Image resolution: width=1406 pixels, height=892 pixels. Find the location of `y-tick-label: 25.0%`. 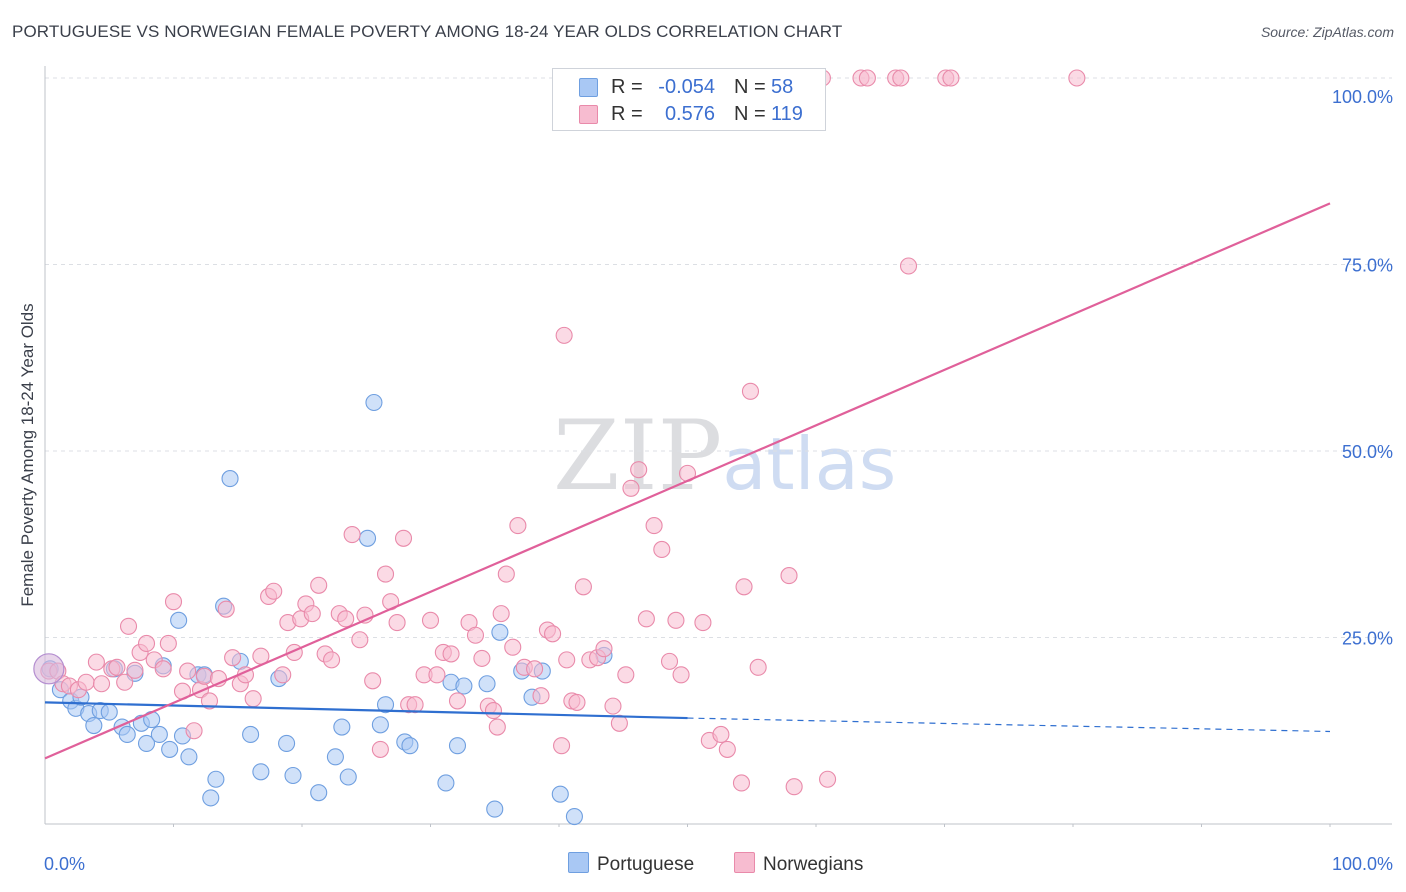

y-tick-label: 25.0% is located at coordinates (1367, 639).